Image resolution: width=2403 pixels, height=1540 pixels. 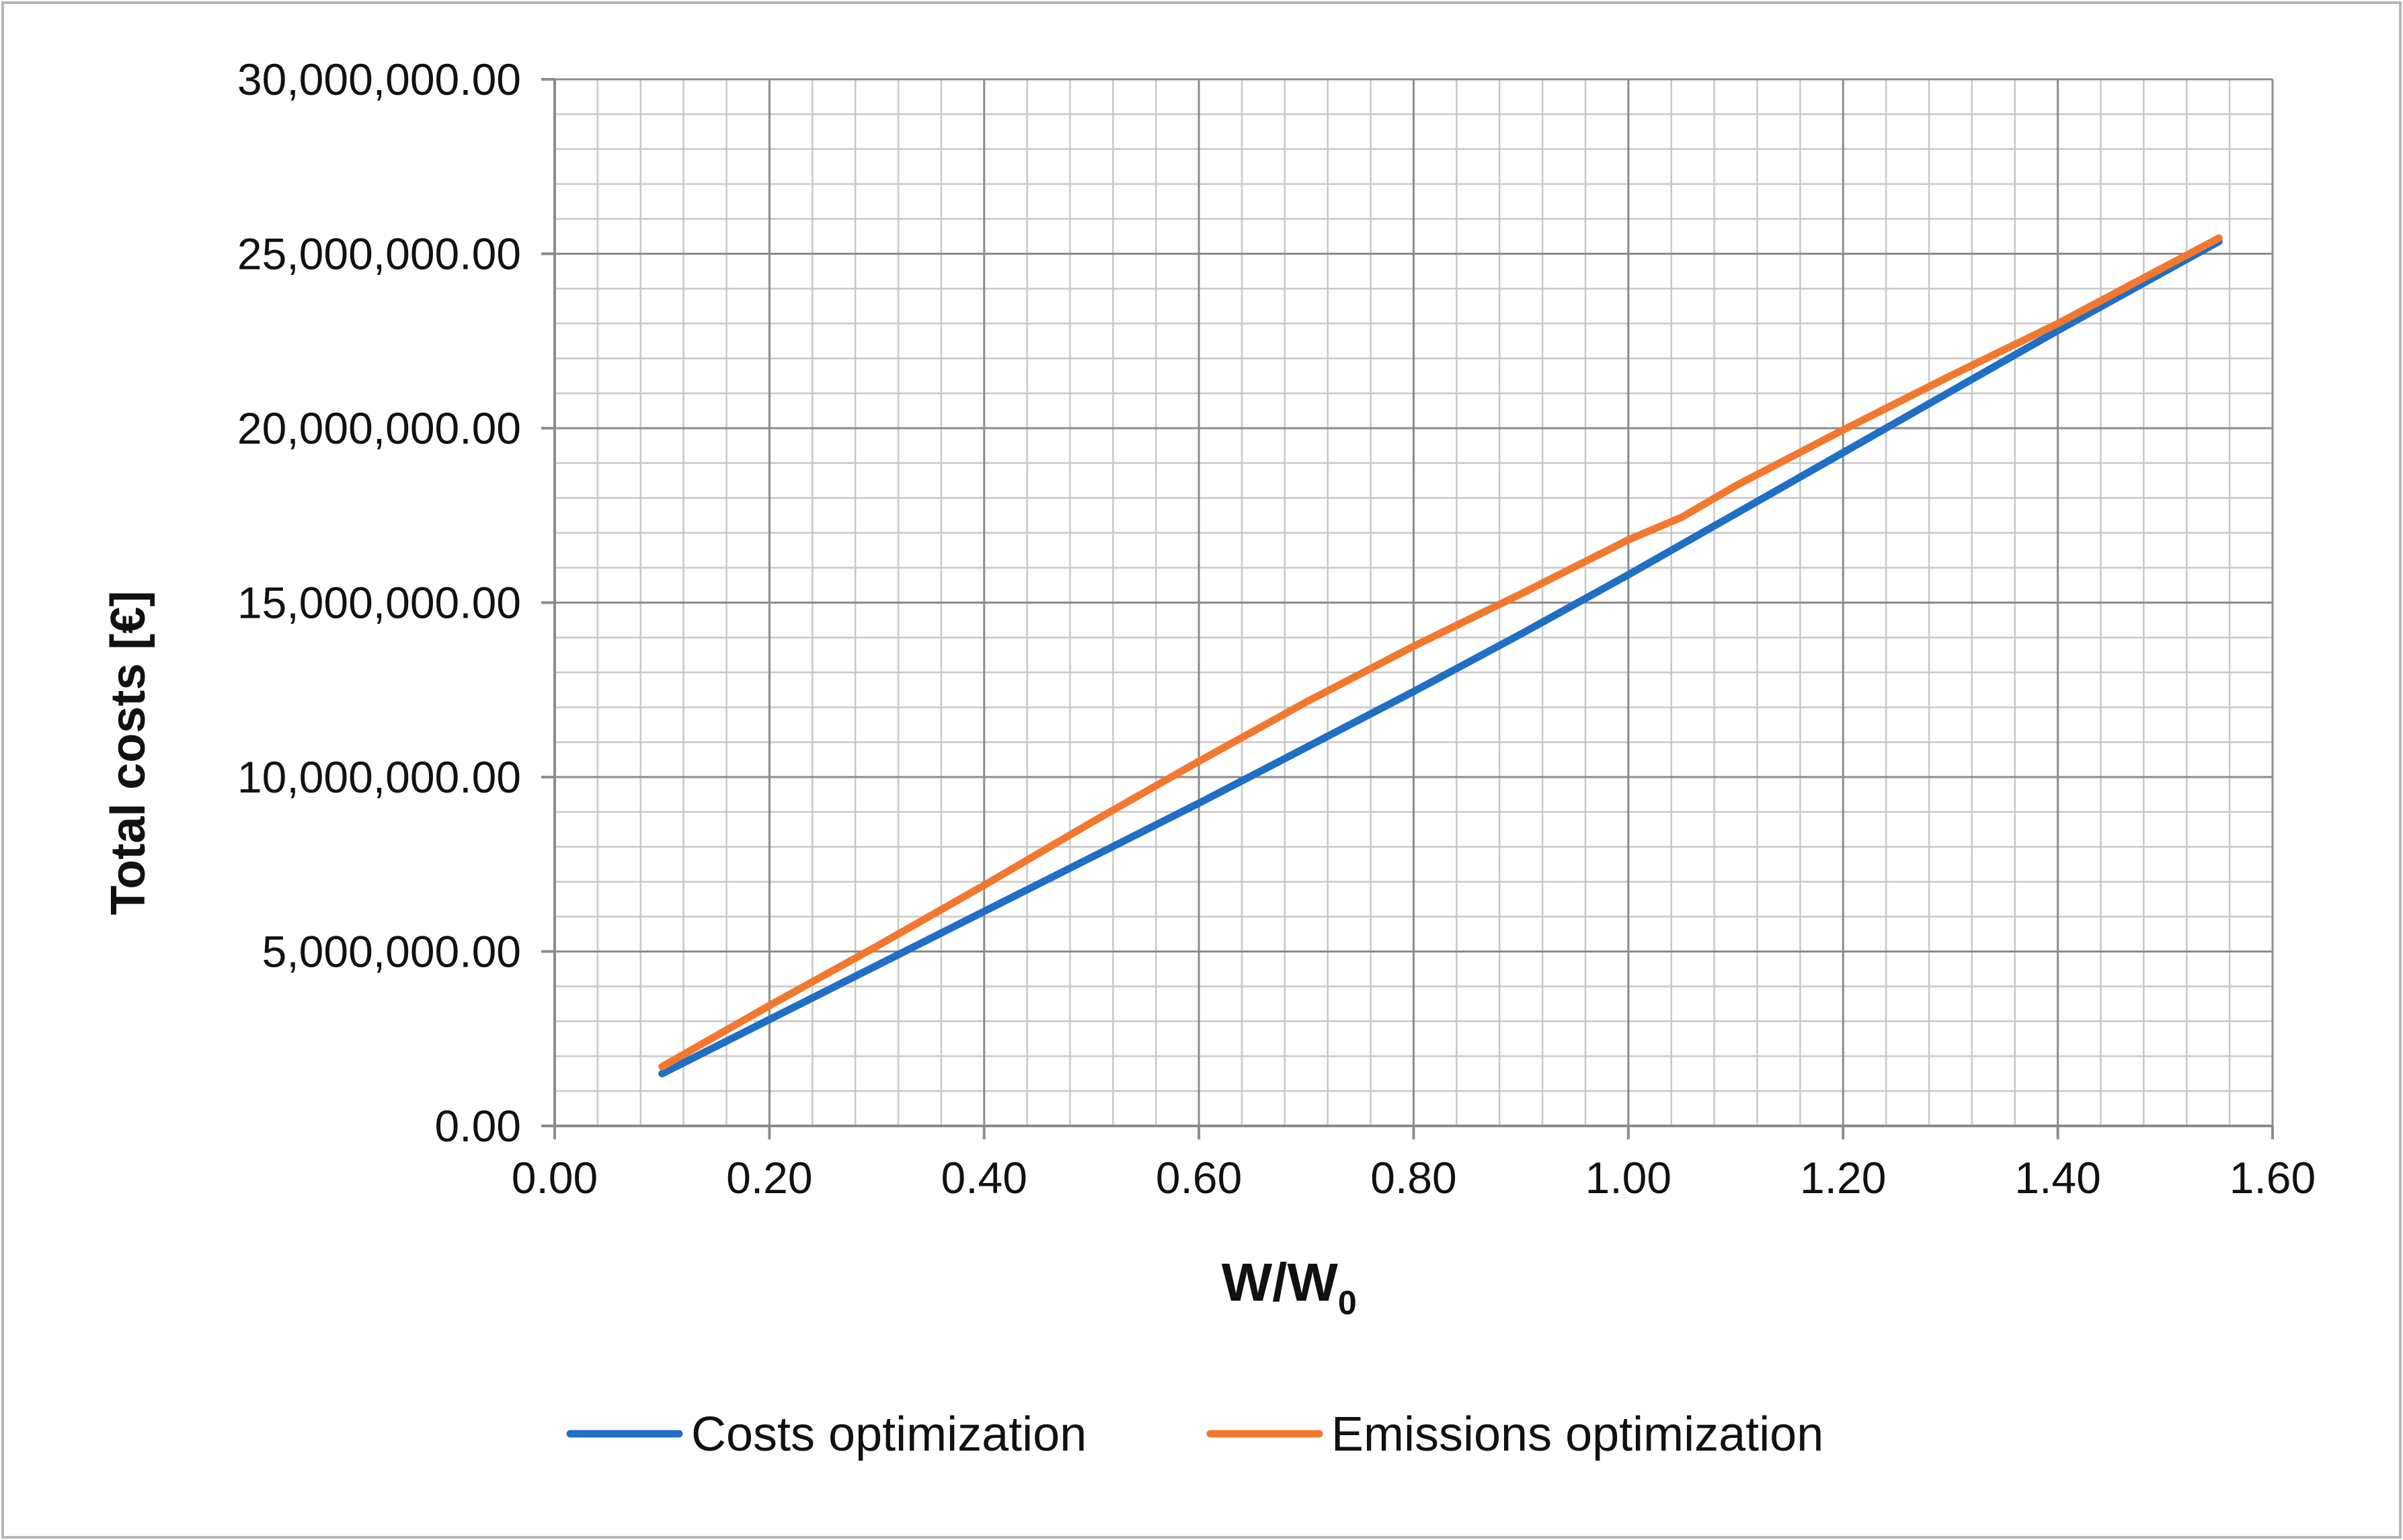 What do you see at coordinates (392, 952) in the screenshot?
I see `y-tick-label: 5,000,000.00` at bounding box center [392, 952].